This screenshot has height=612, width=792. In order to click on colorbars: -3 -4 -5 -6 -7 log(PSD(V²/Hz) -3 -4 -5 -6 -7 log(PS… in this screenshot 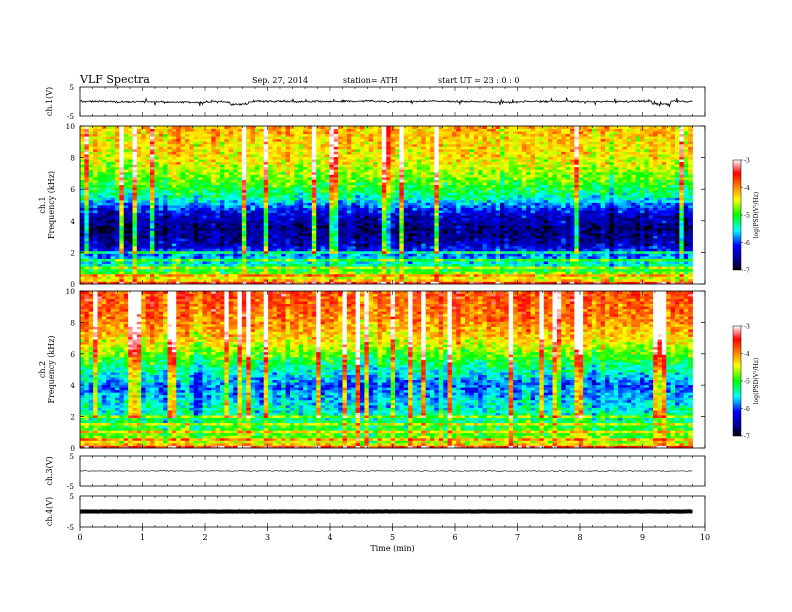, I will do `click(746, 299)`.